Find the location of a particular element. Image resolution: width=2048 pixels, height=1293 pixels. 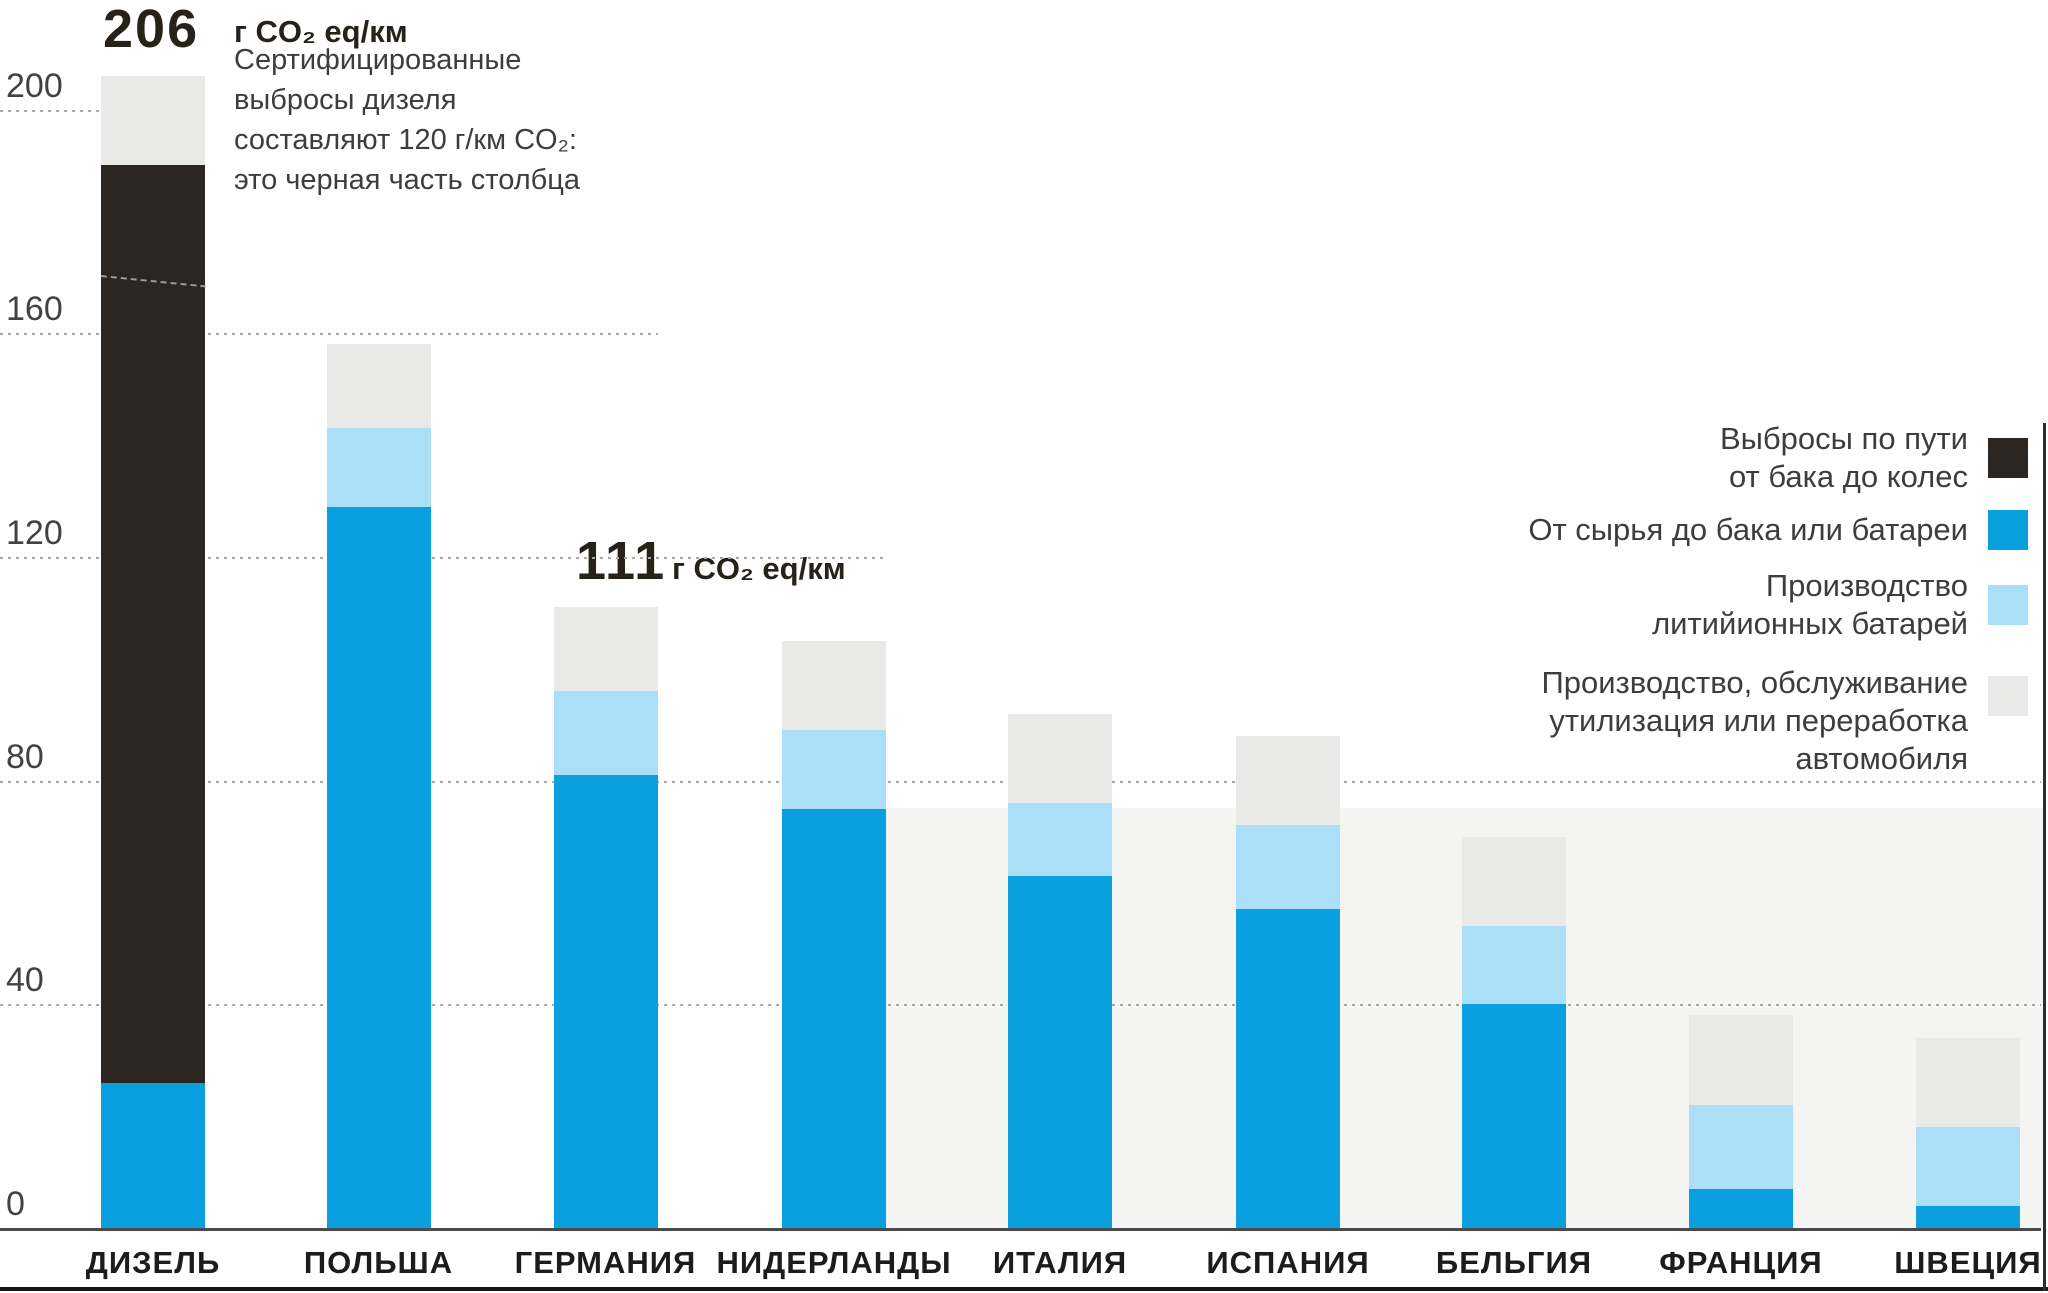

segment-production-france is located at coordinates (1741, 1060).